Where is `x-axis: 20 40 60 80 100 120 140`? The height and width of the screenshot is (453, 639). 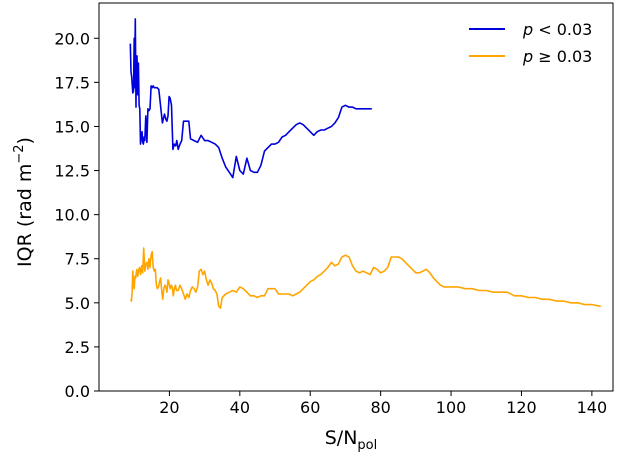
x-axis: 20 40 60 80 100 120 140 is located at coordinates (383, 404).